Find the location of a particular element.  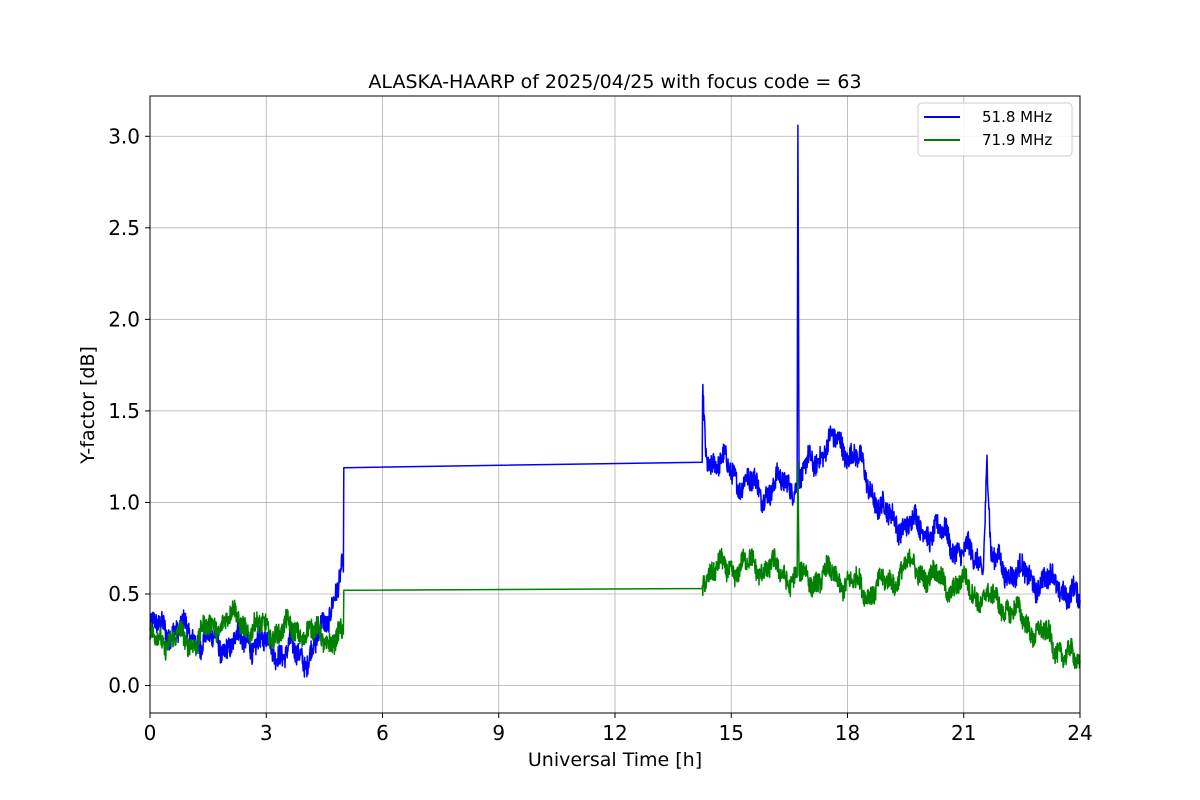

y-tick-label: 1.0 is located at coordinates (124, 502).